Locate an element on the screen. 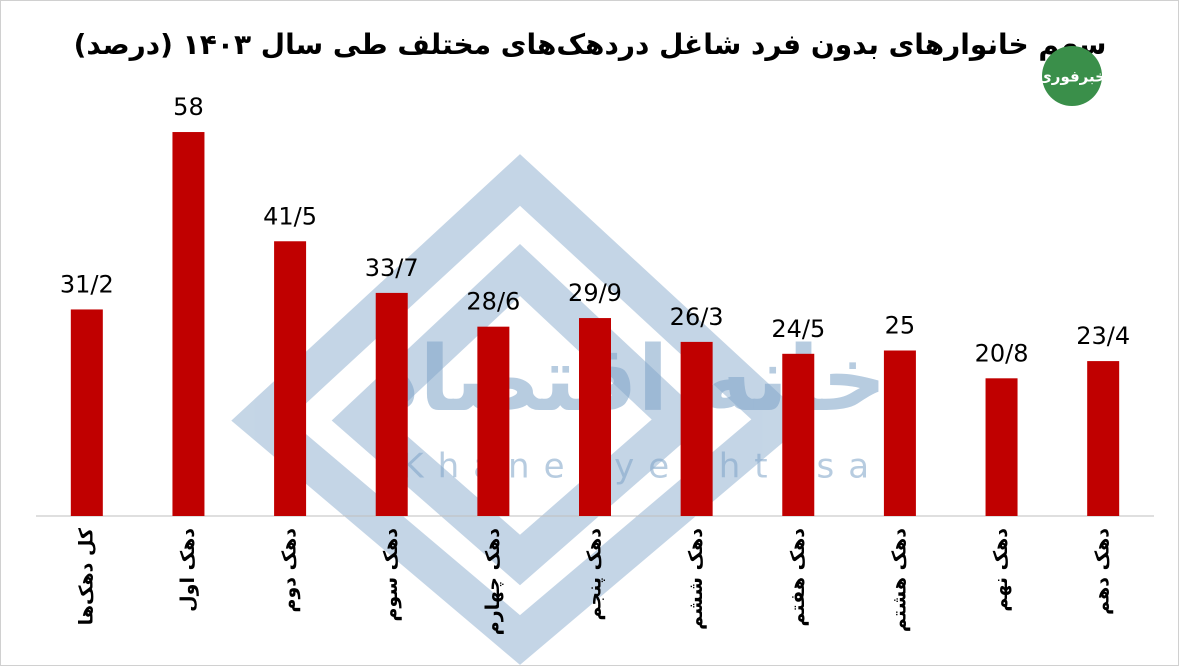 Image resolution: width=1179 pixels, height=666 pixels. value-label: 25 is located at coordinates (900, 326).